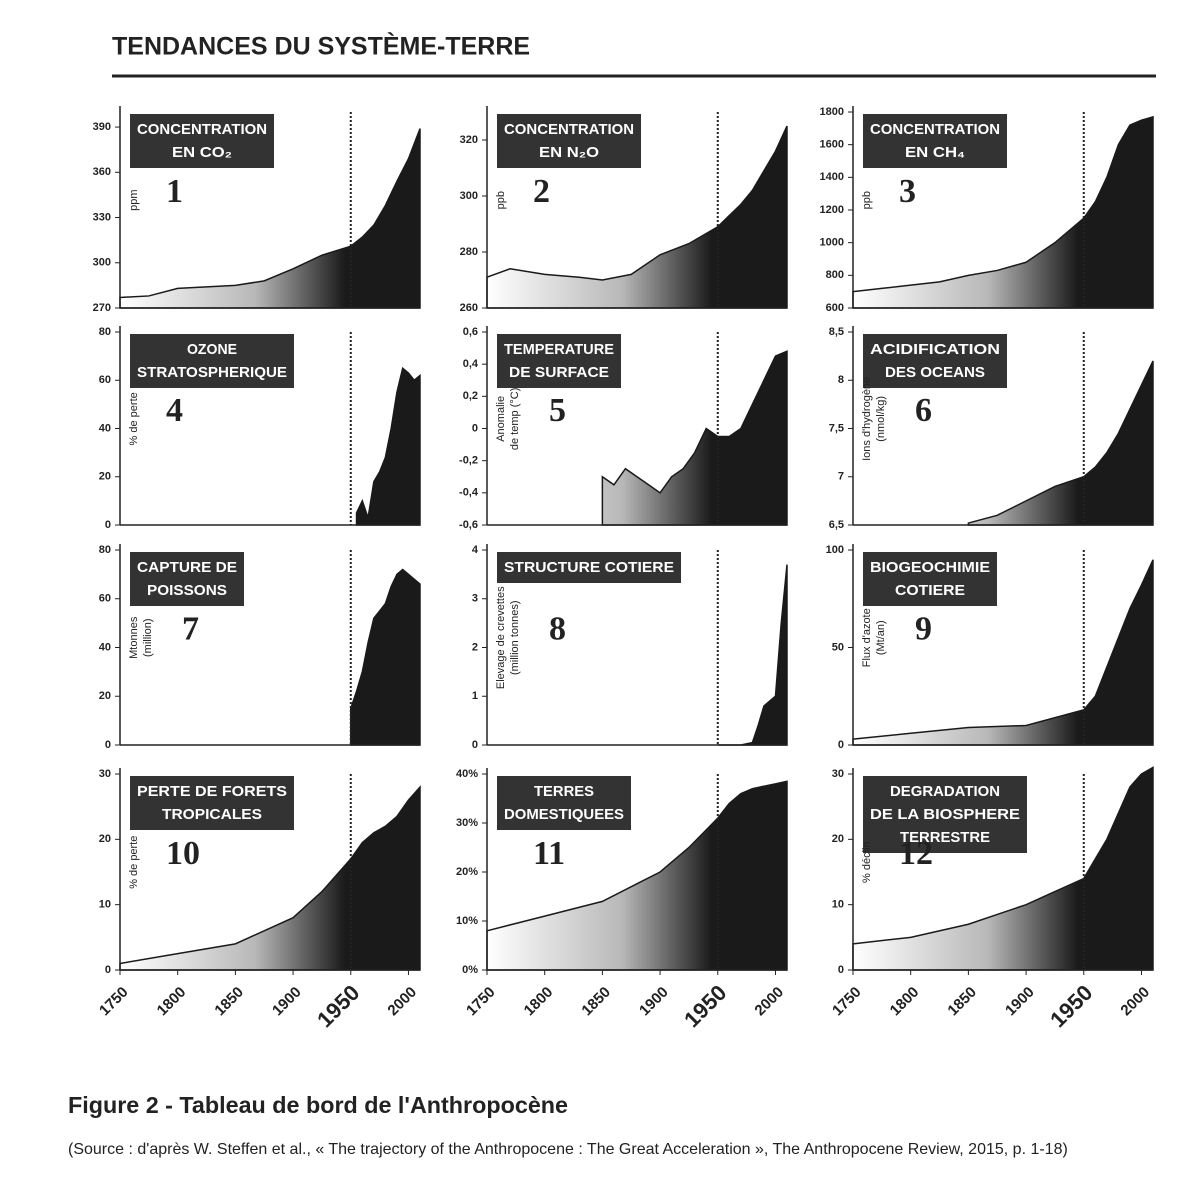  What do you see at coordinates (832, 210) in the screenshot?
I see `y-tick-label: 1200` at bounding box center [832, 210].